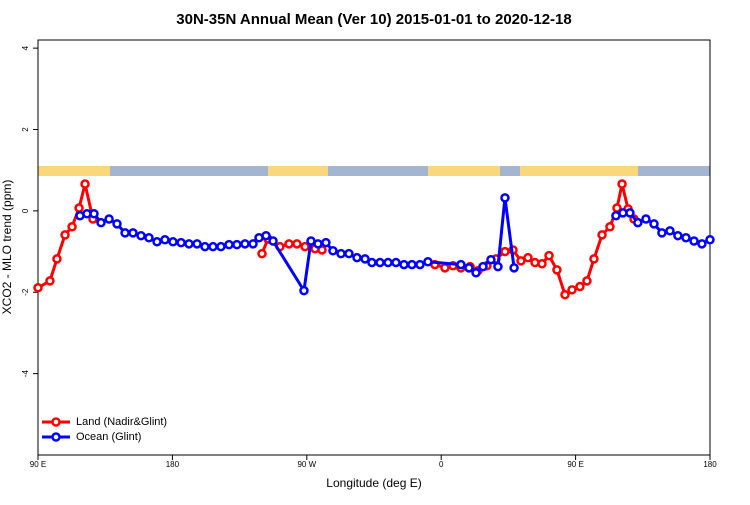 The height and width of the screenshot is (505, 750). I want to click on legend-label: Ocean (Glint), so click(108, 437).